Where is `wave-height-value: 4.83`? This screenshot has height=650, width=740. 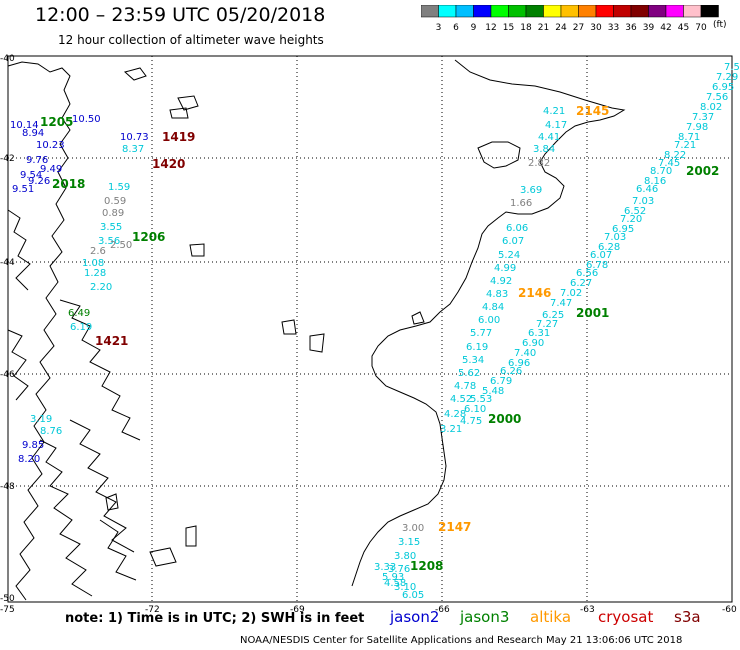
wave-height-value: 4.83 is located at coordinates (497, 294).